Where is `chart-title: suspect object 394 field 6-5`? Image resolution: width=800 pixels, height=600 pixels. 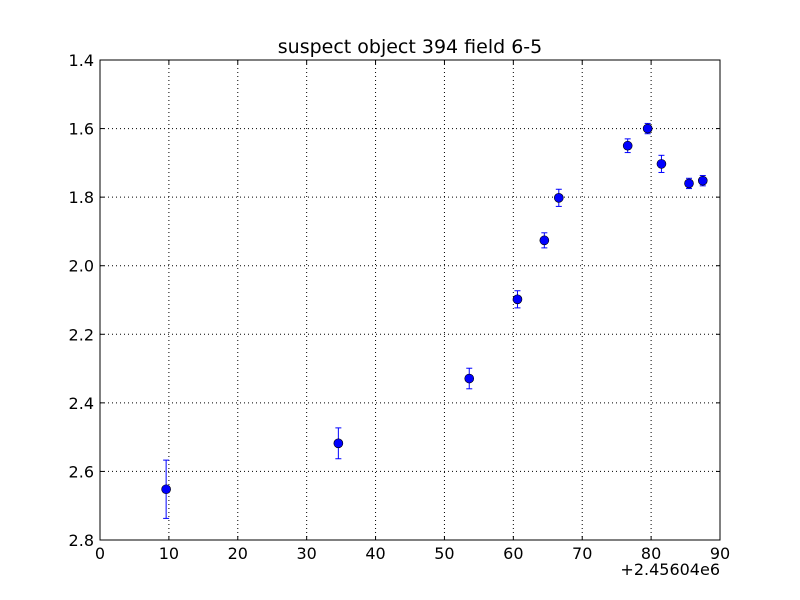 chart-title: suspect object 394 field 6-5 is located at coordinates (410, 47).